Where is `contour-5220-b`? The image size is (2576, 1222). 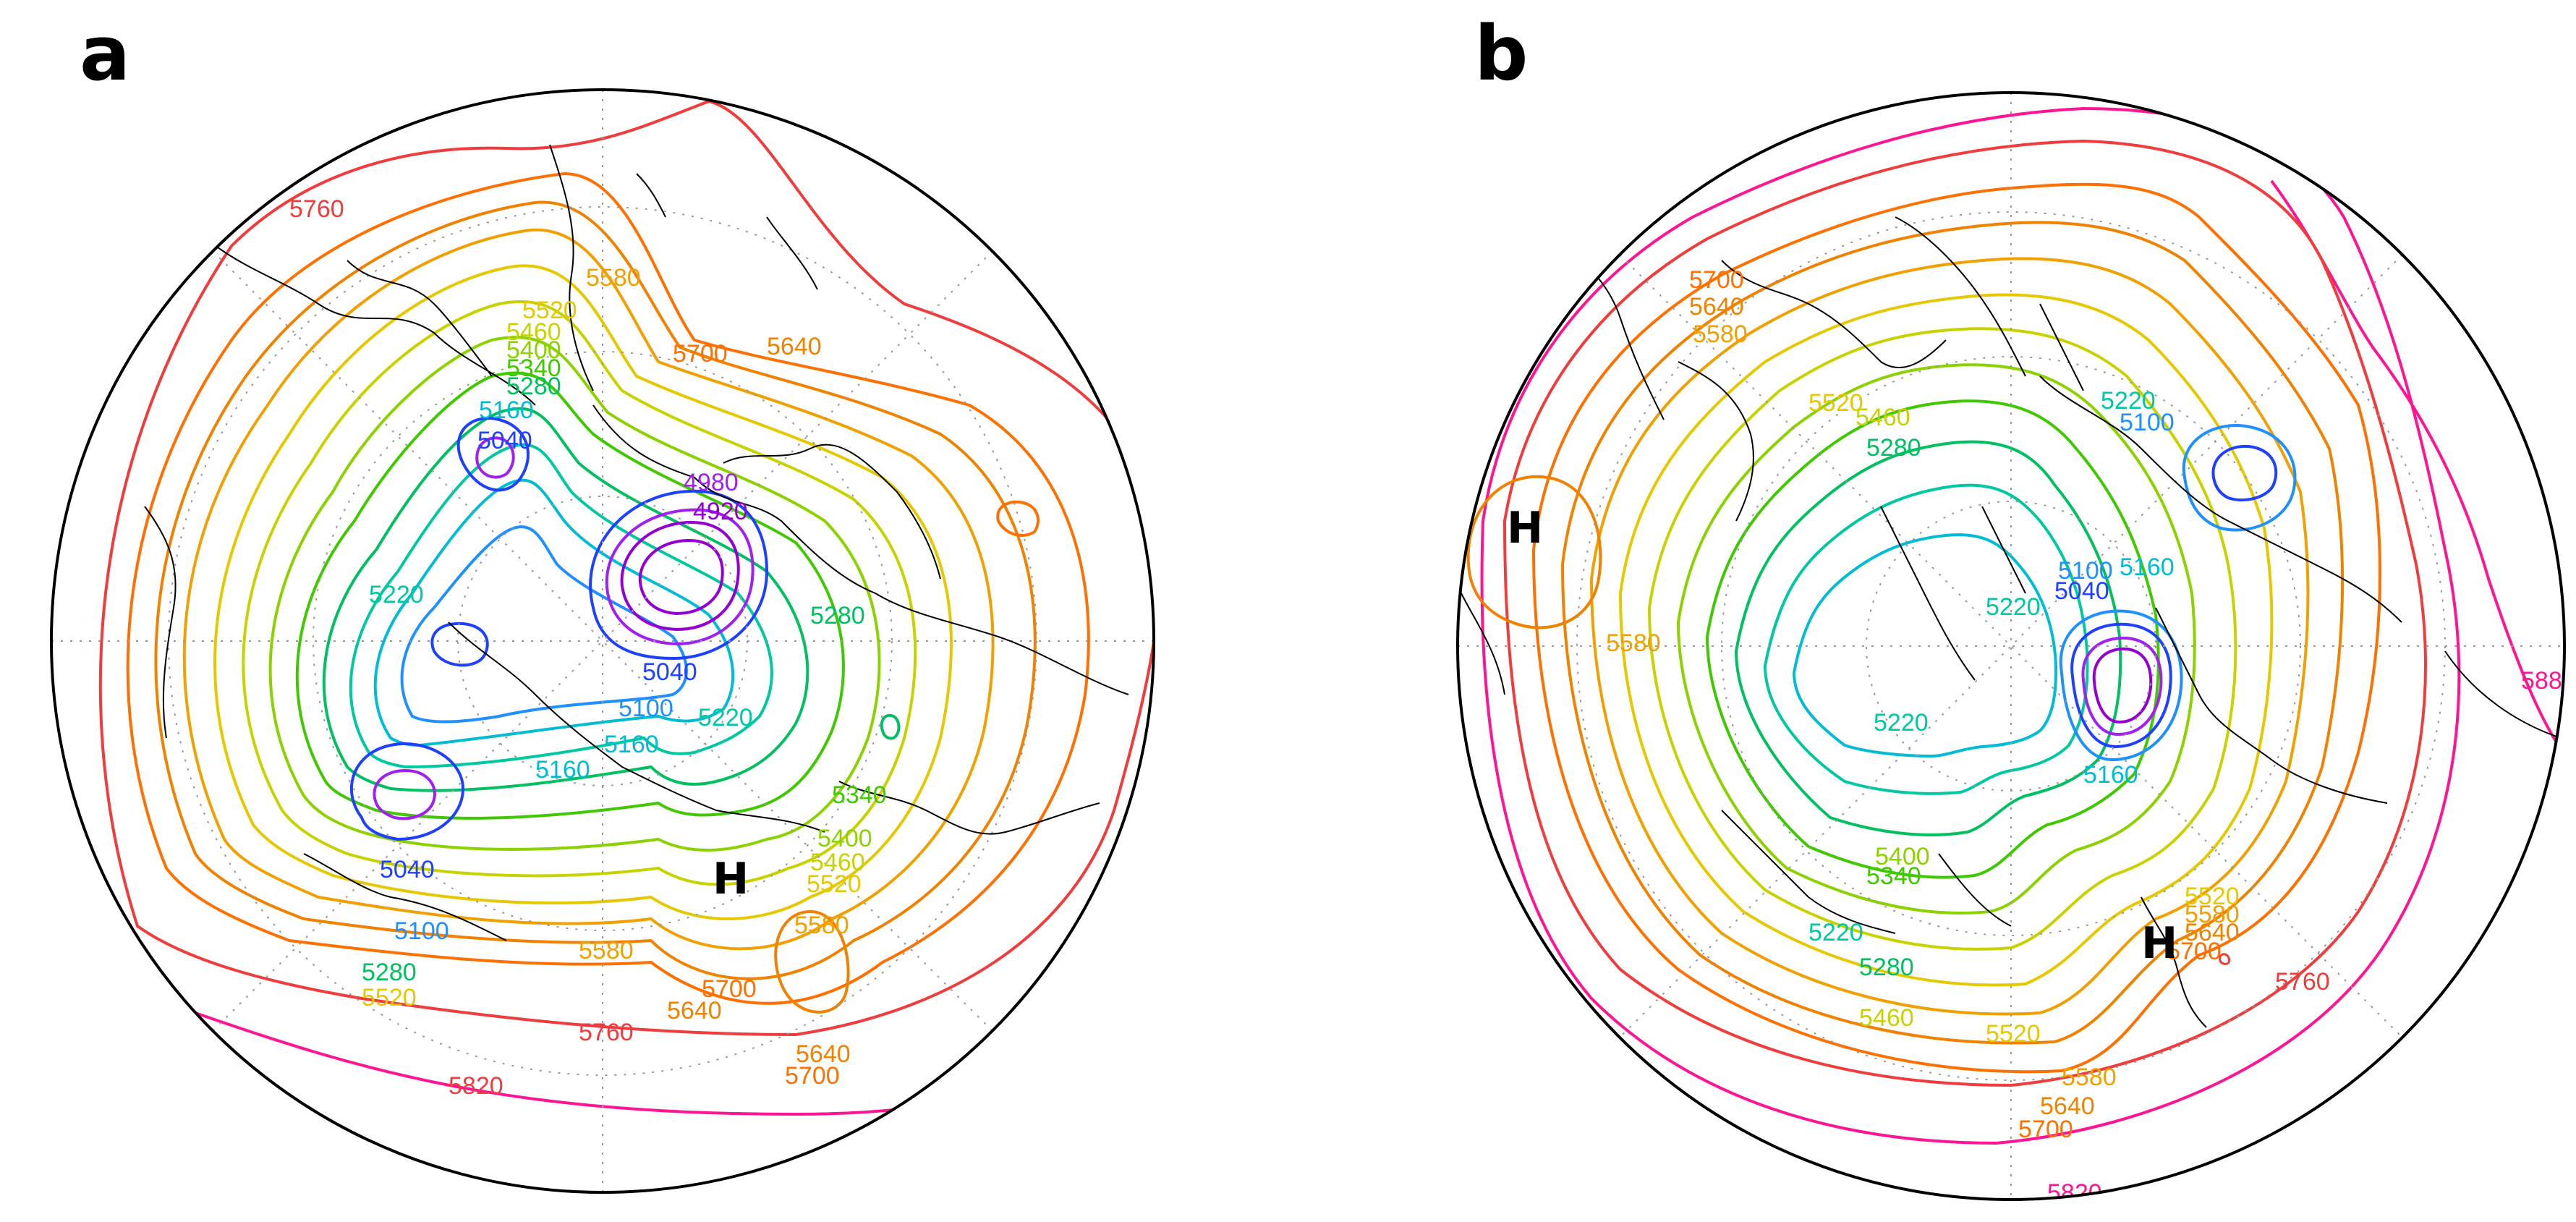
contour-5220-b is located at coordinates (459, 644).